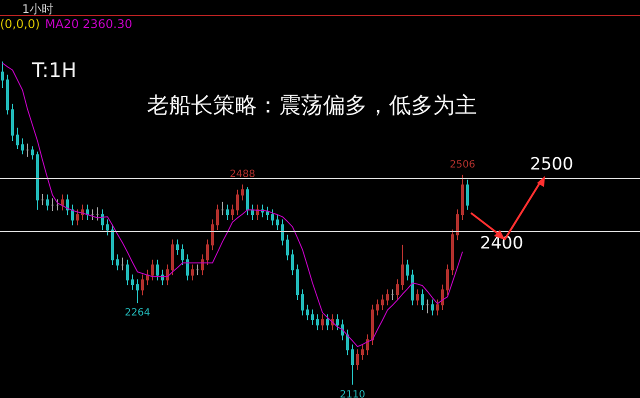  Describe the element at coordinates (353, 393) in the screenshot. I see `annotation: 2110` at that location.